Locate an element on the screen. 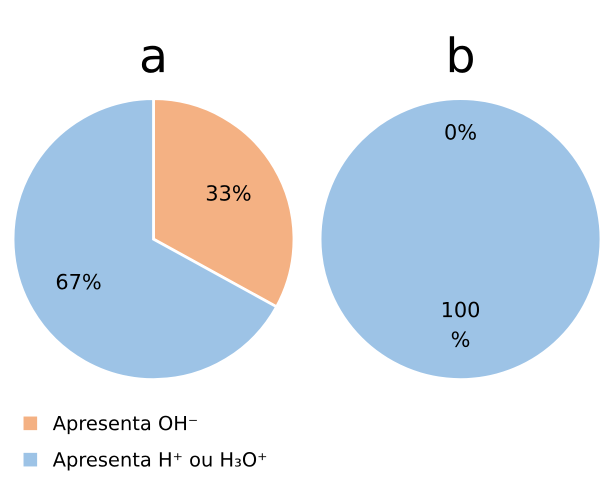 The height and width of the screenshot is (488, 602). legend-label: Apresenta H⁺ ou H₃O⁺ is located at coordinates (159, 461).